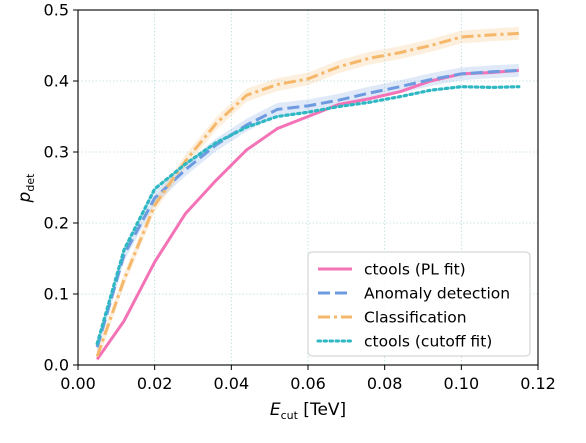 The width and height of the screenshot is (586, 443). Describe the element at coordinates (428, 342) in the screenshot. I see `legend-label: ctools (cutoff fit)` at that location.